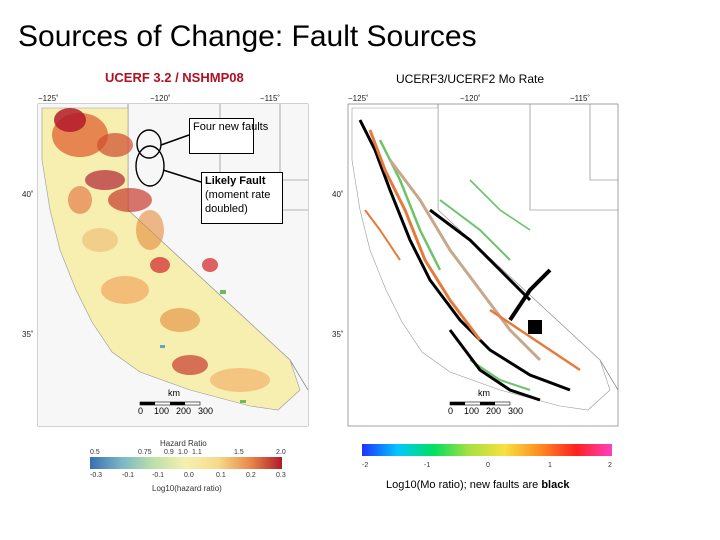 This screenshot has height=540, width=720. Describe the element at coordinates (221, 475) in the screenshot. I see `hazard-bottom-tick-4: 0.1` at that location.